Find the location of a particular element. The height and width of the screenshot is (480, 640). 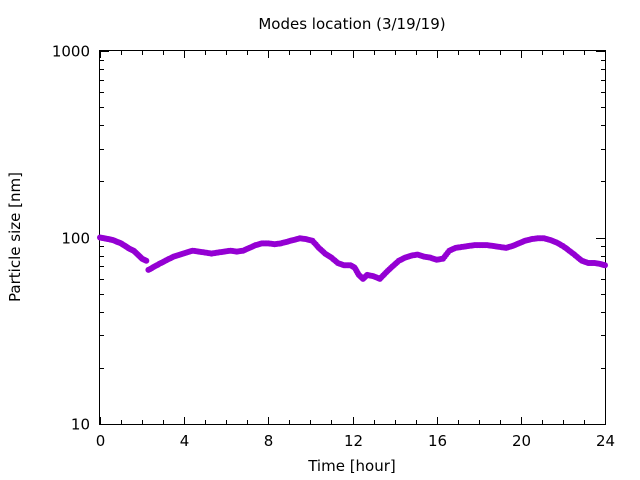

y-tick-label: 10 is located at coordinates (80, 425).